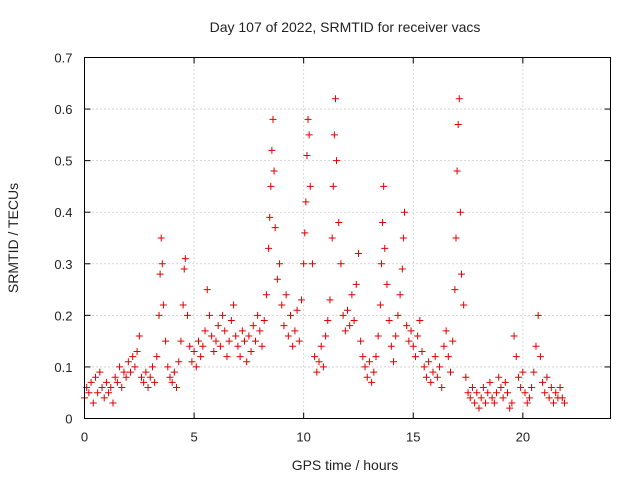 The image size is (640, 480). I want to click on x-tick-label: 5, so click(193, 437).